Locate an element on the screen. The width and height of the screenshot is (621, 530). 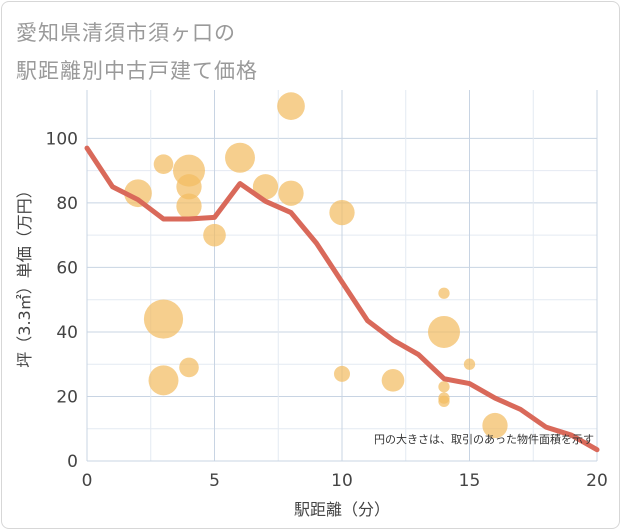
x-tick-label: 5 is located at coordinates (214, 481).